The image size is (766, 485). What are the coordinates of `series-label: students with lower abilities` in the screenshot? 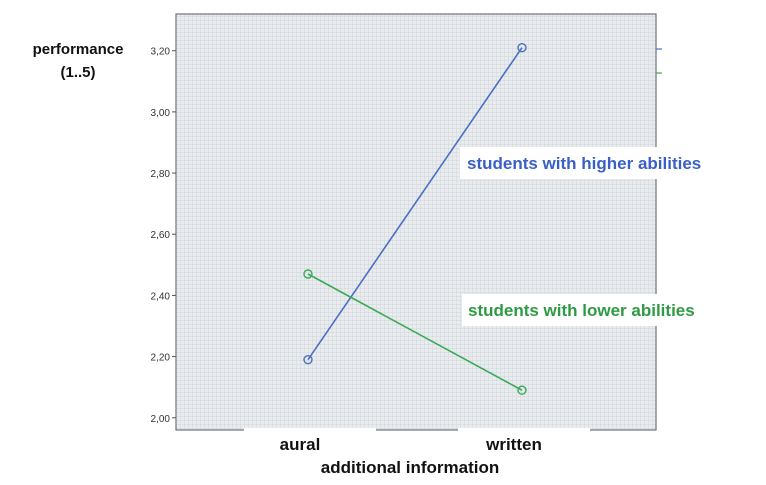 It's located at (581, 310).